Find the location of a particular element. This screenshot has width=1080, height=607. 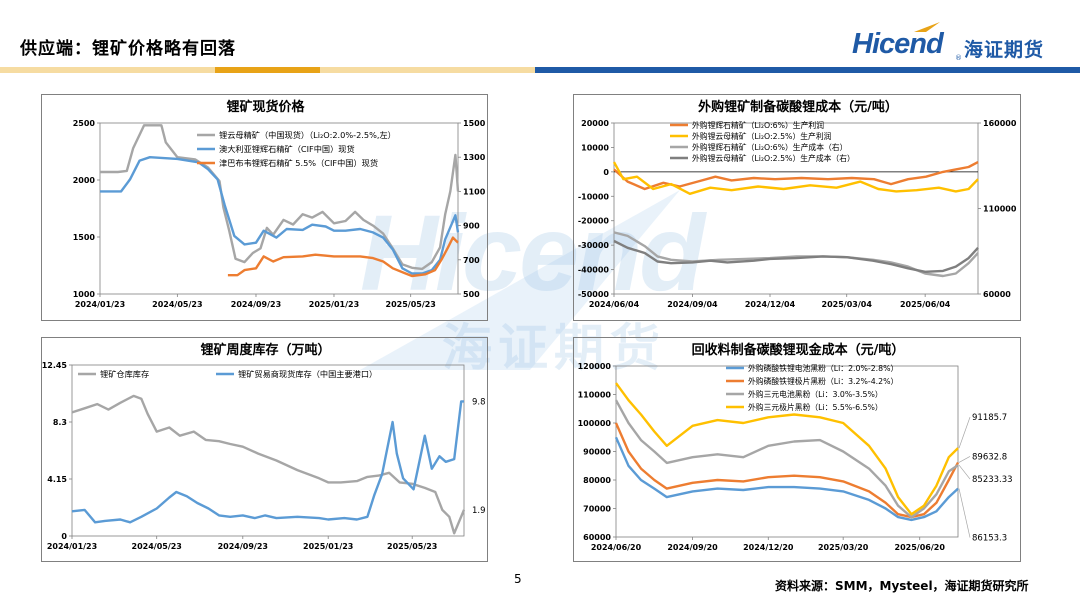

y-left-tick-label: 60000 is located at coordinates (597, 537).